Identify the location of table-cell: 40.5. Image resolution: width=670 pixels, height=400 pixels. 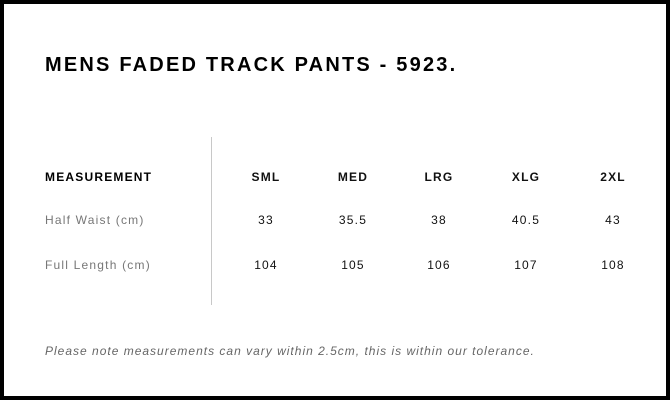
(526, 220).